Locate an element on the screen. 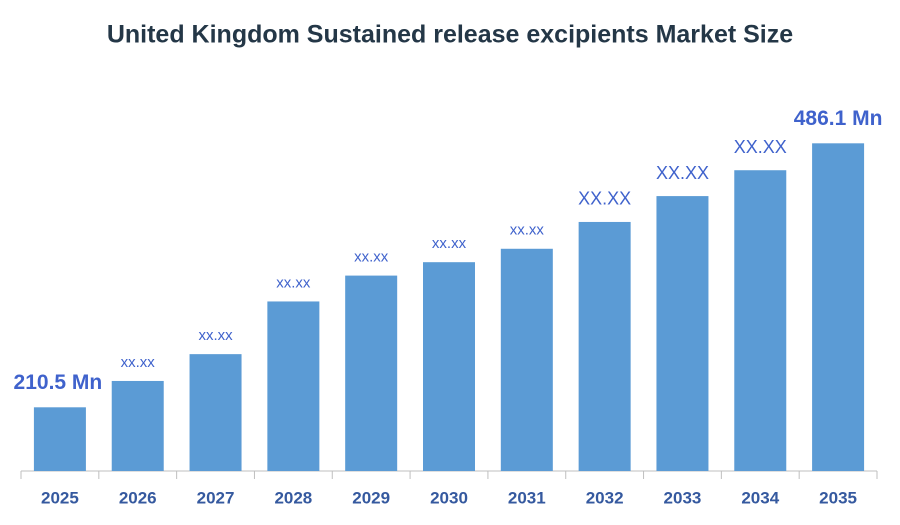  value-label: 210.5 Mn is located at coordinates (58, 382).